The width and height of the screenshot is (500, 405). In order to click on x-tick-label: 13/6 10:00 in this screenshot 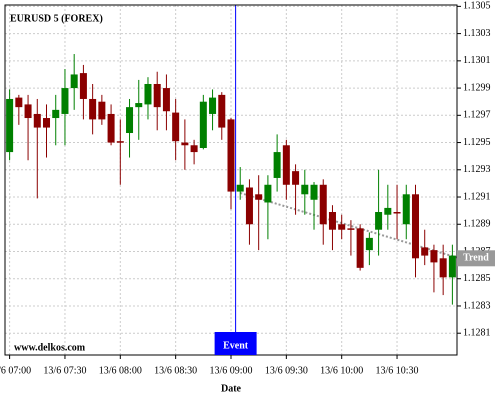, I will do `click(341, 370)`.